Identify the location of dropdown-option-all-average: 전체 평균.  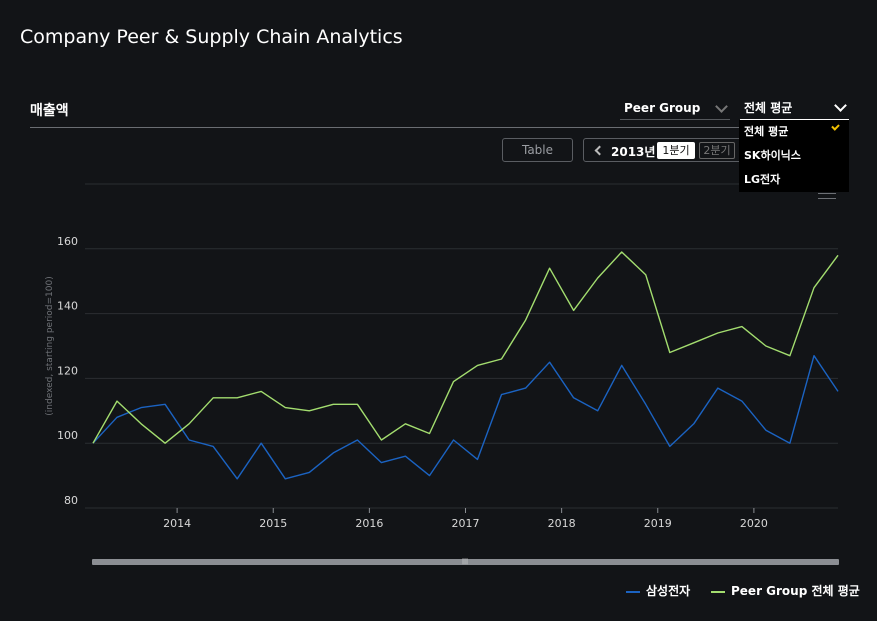
(794, 132).